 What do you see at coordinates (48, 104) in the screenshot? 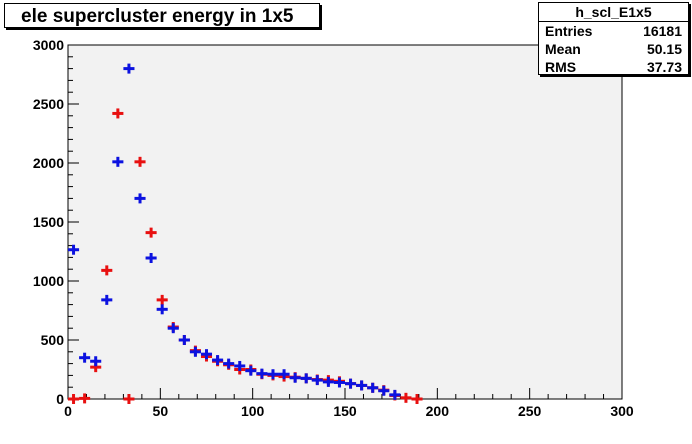
I see `y-tick-label: 2500` at bounding box center [48, 104].